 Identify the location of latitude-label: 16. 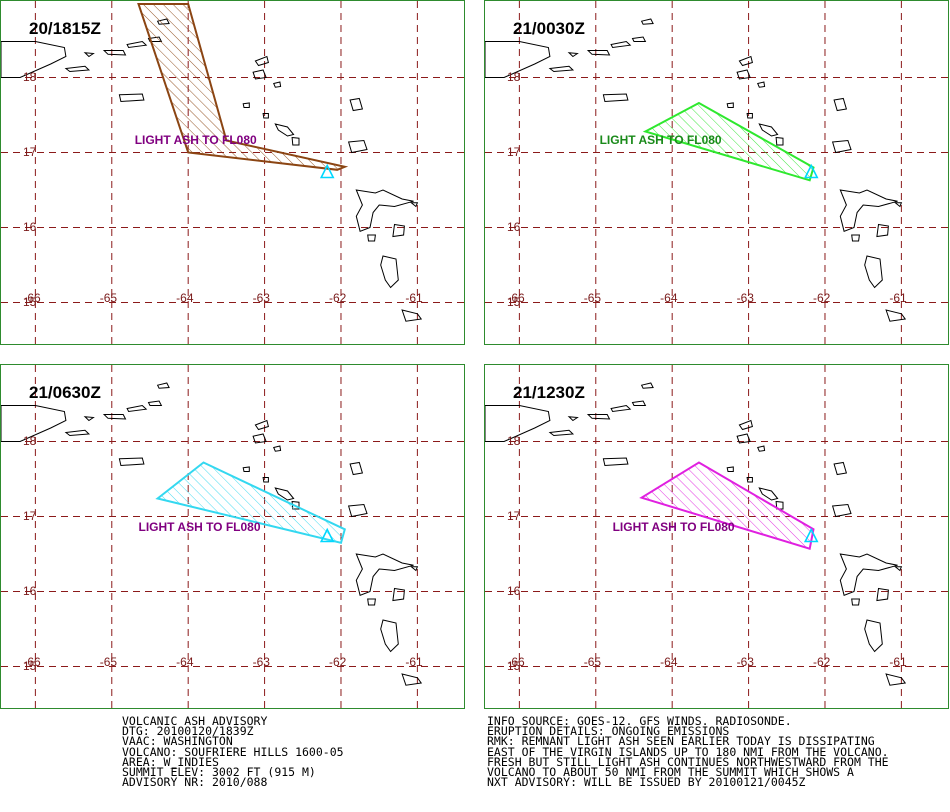
(514, 590).